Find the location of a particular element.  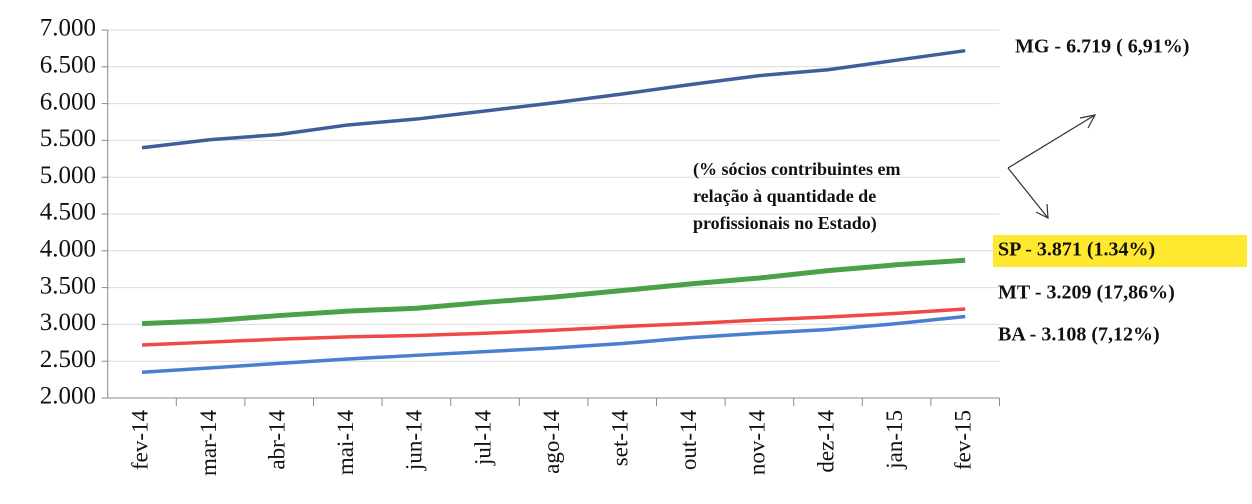

x-tick-label: dez-14 is located at coordinates (825, 441).